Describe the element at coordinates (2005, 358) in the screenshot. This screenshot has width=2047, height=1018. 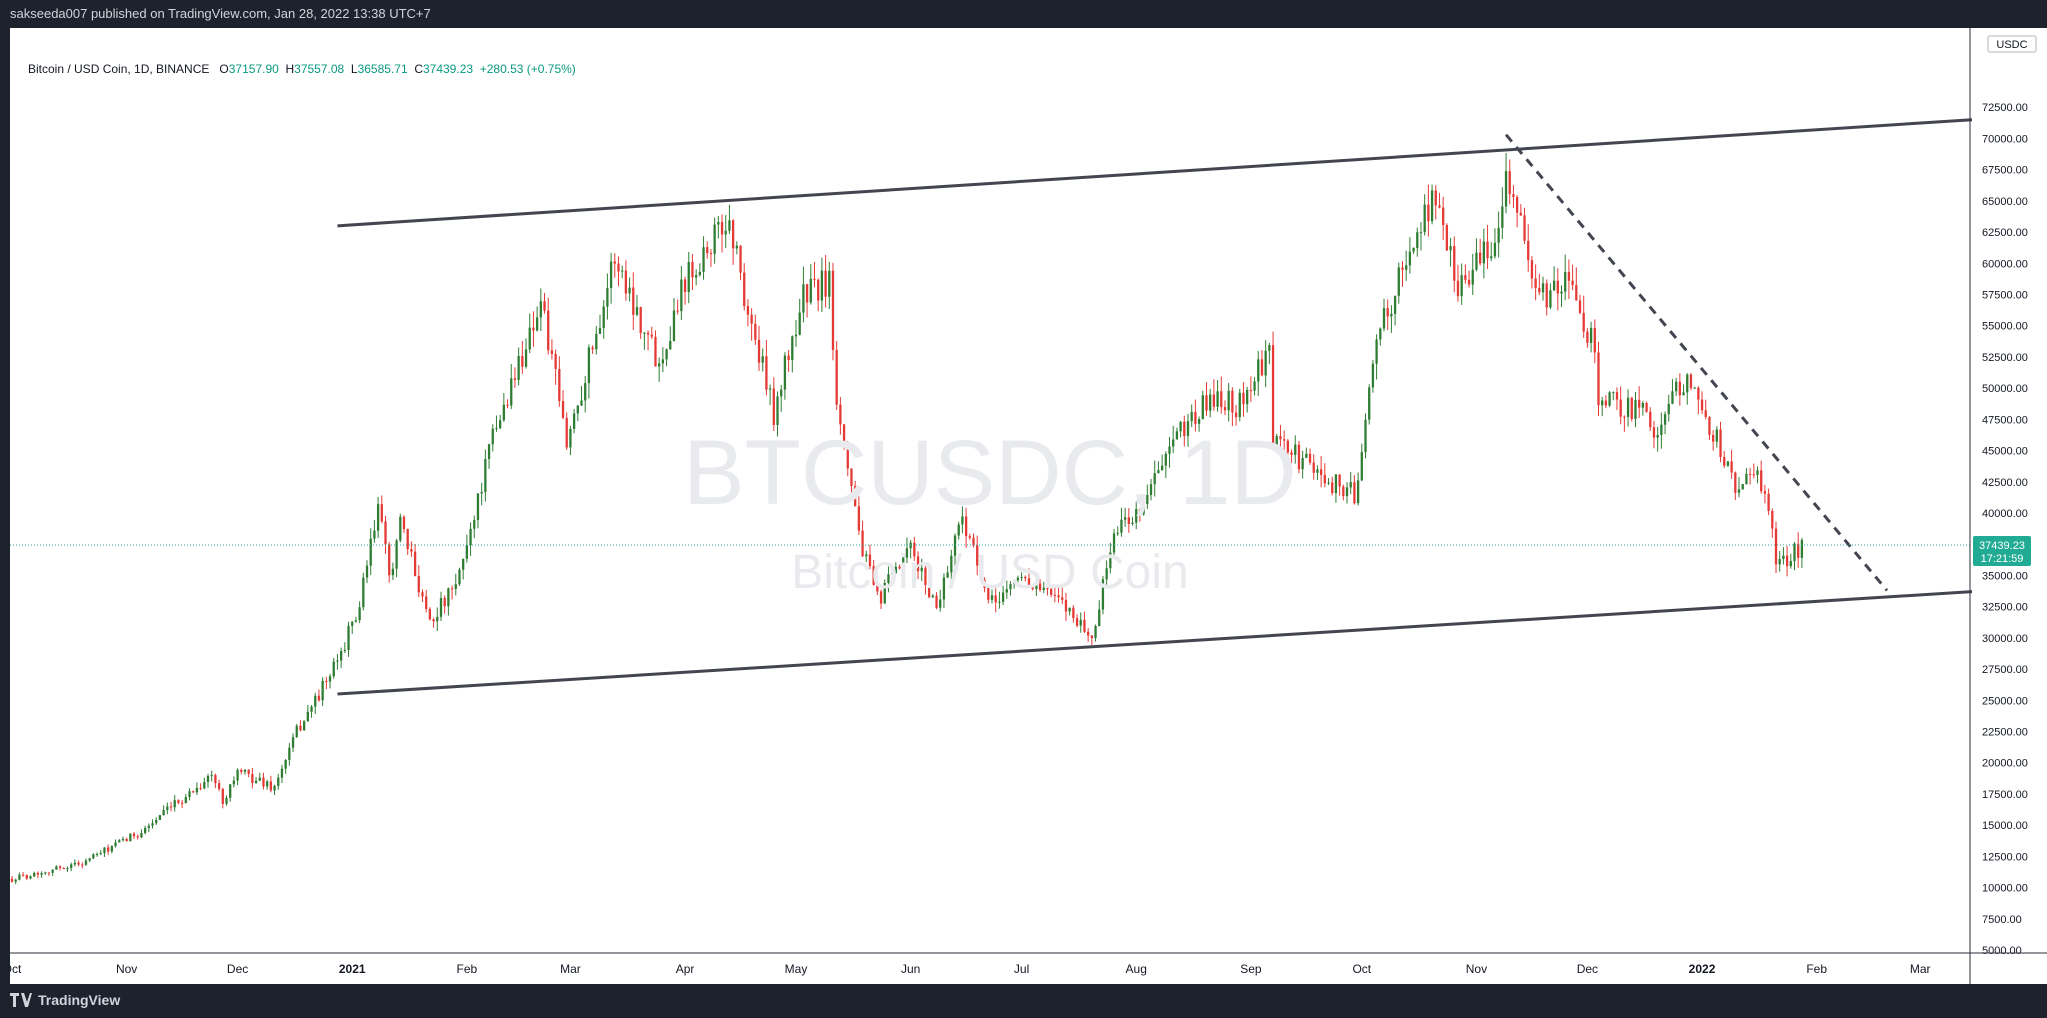
I see `y-tick-label: 52500.00` at that location.